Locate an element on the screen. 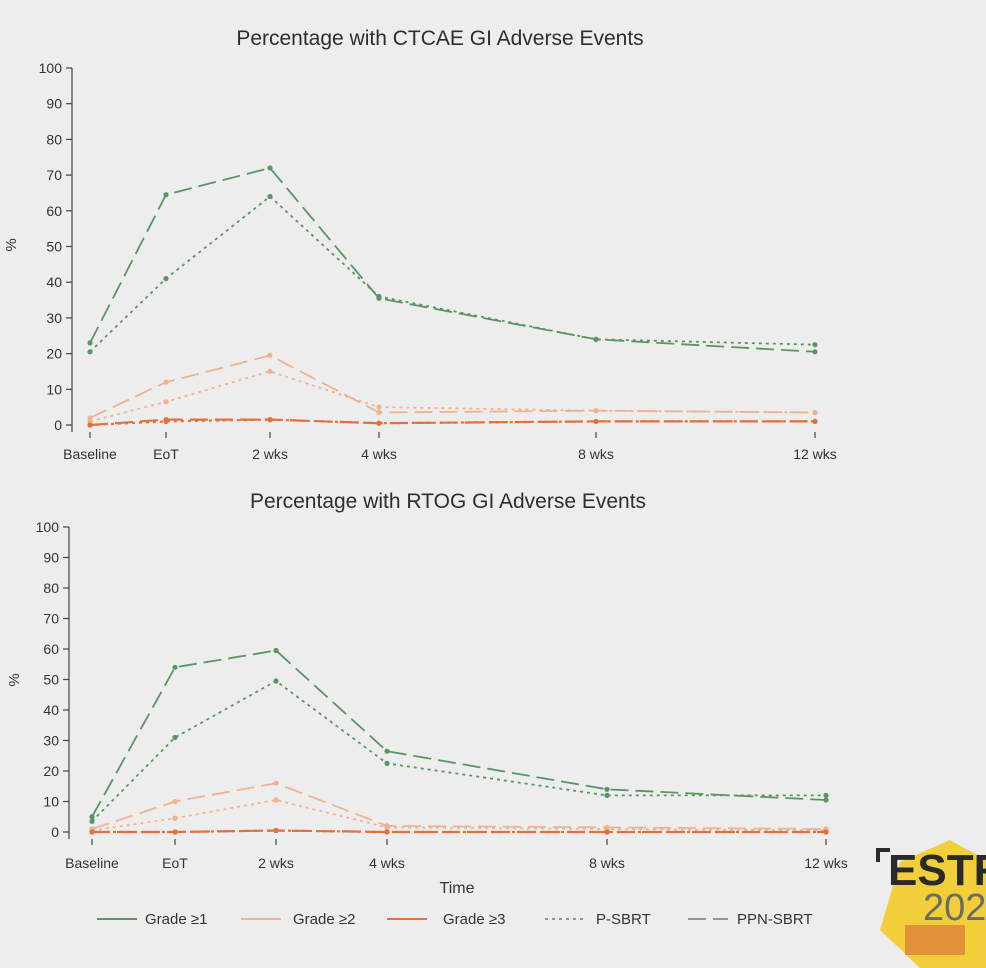  logo-bracket is located at coordinates (883, 855).